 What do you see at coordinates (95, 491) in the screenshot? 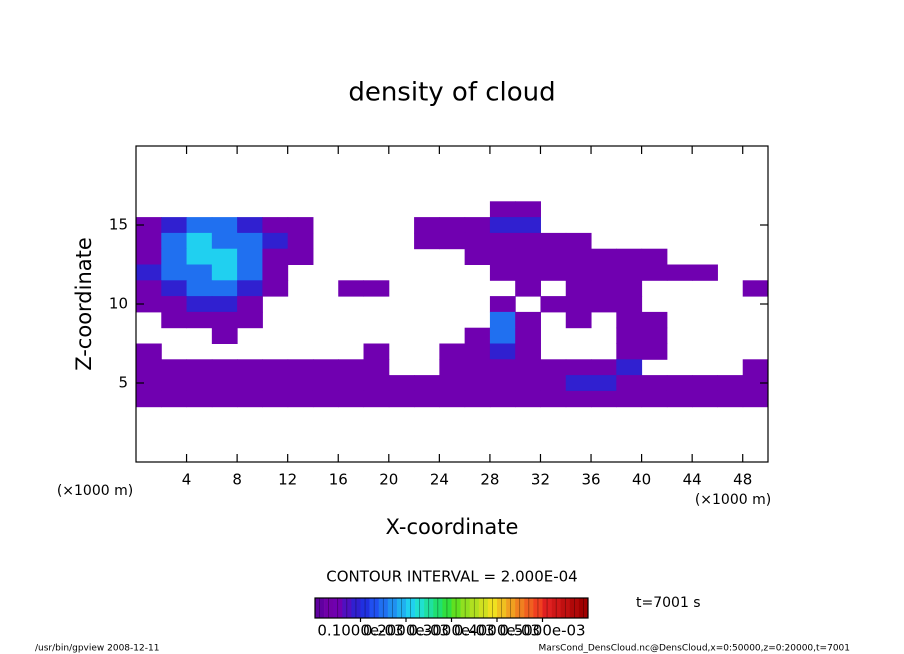
I see `y-unit: (×1000 m)` at bounding box center [95, 491].